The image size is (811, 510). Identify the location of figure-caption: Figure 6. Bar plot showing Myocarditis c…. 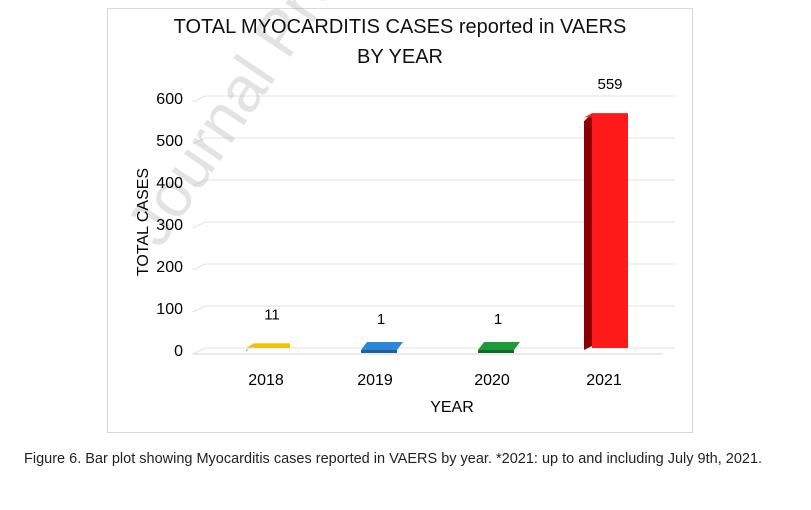
(393, 459).